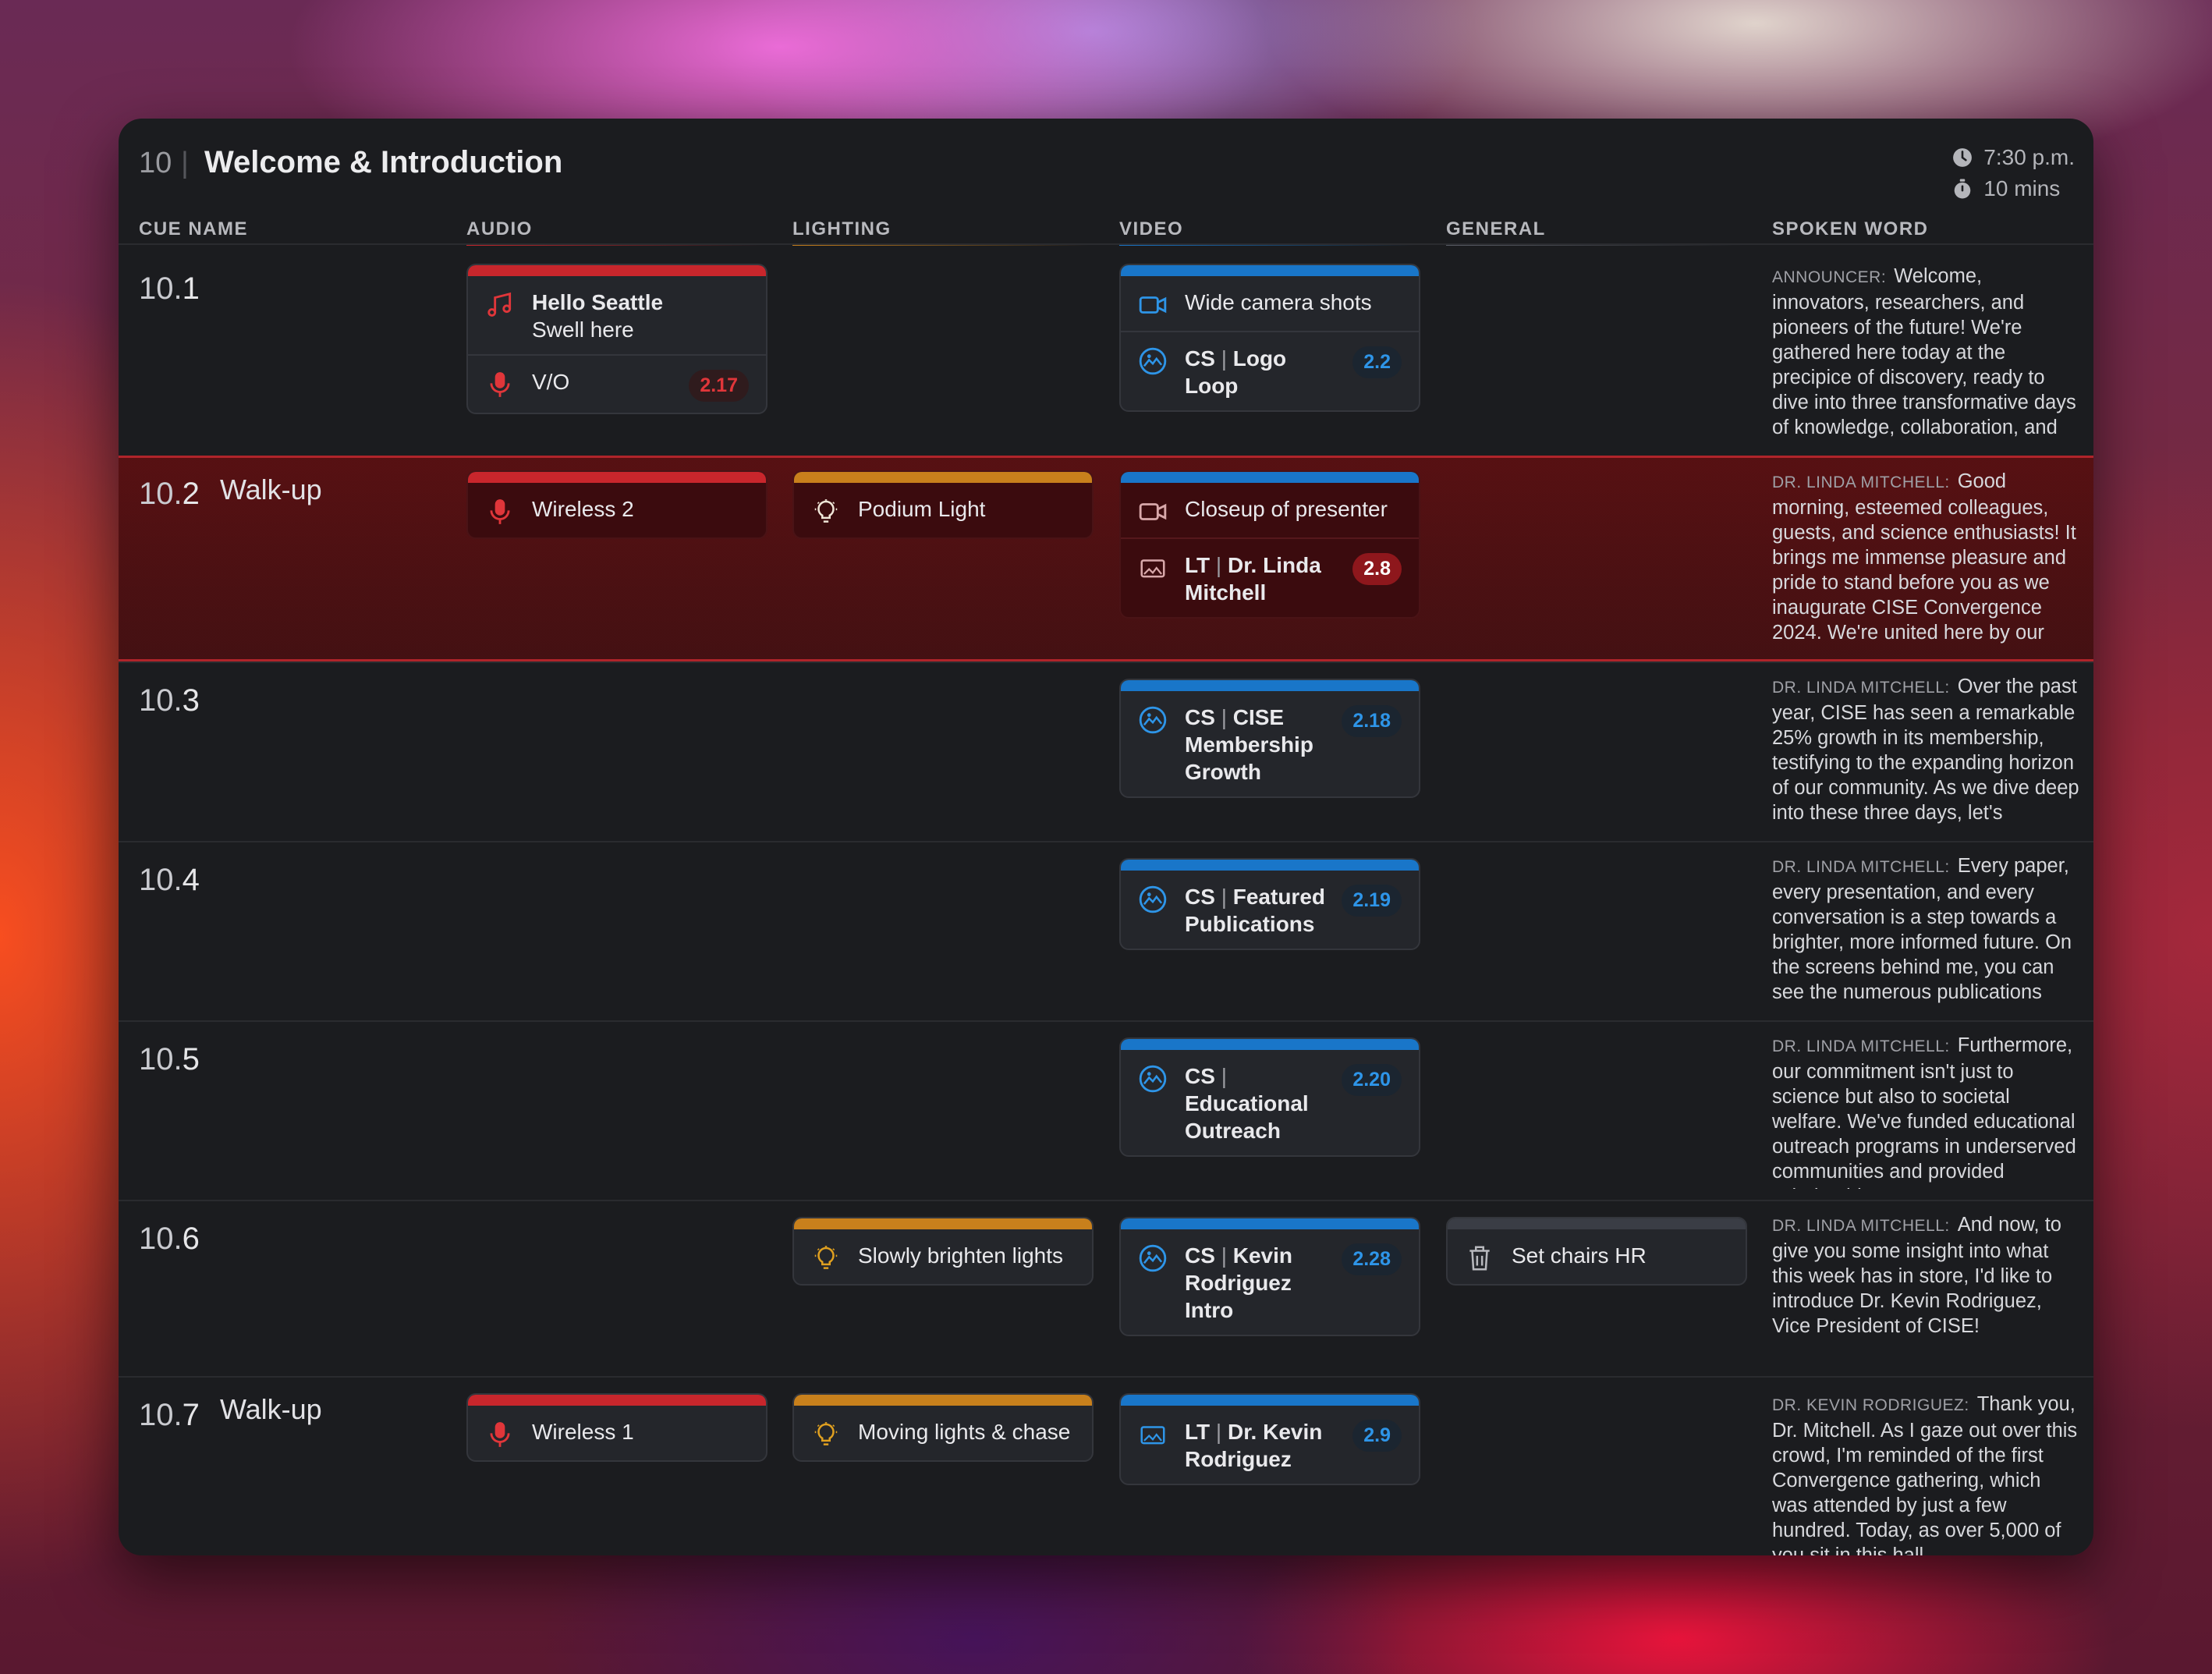  What do you see at coordinates (1253, 579) in the screenshot?
I see `video-cue-title: Dr. Linda Mitchell` at bounding box center [1253, 579].